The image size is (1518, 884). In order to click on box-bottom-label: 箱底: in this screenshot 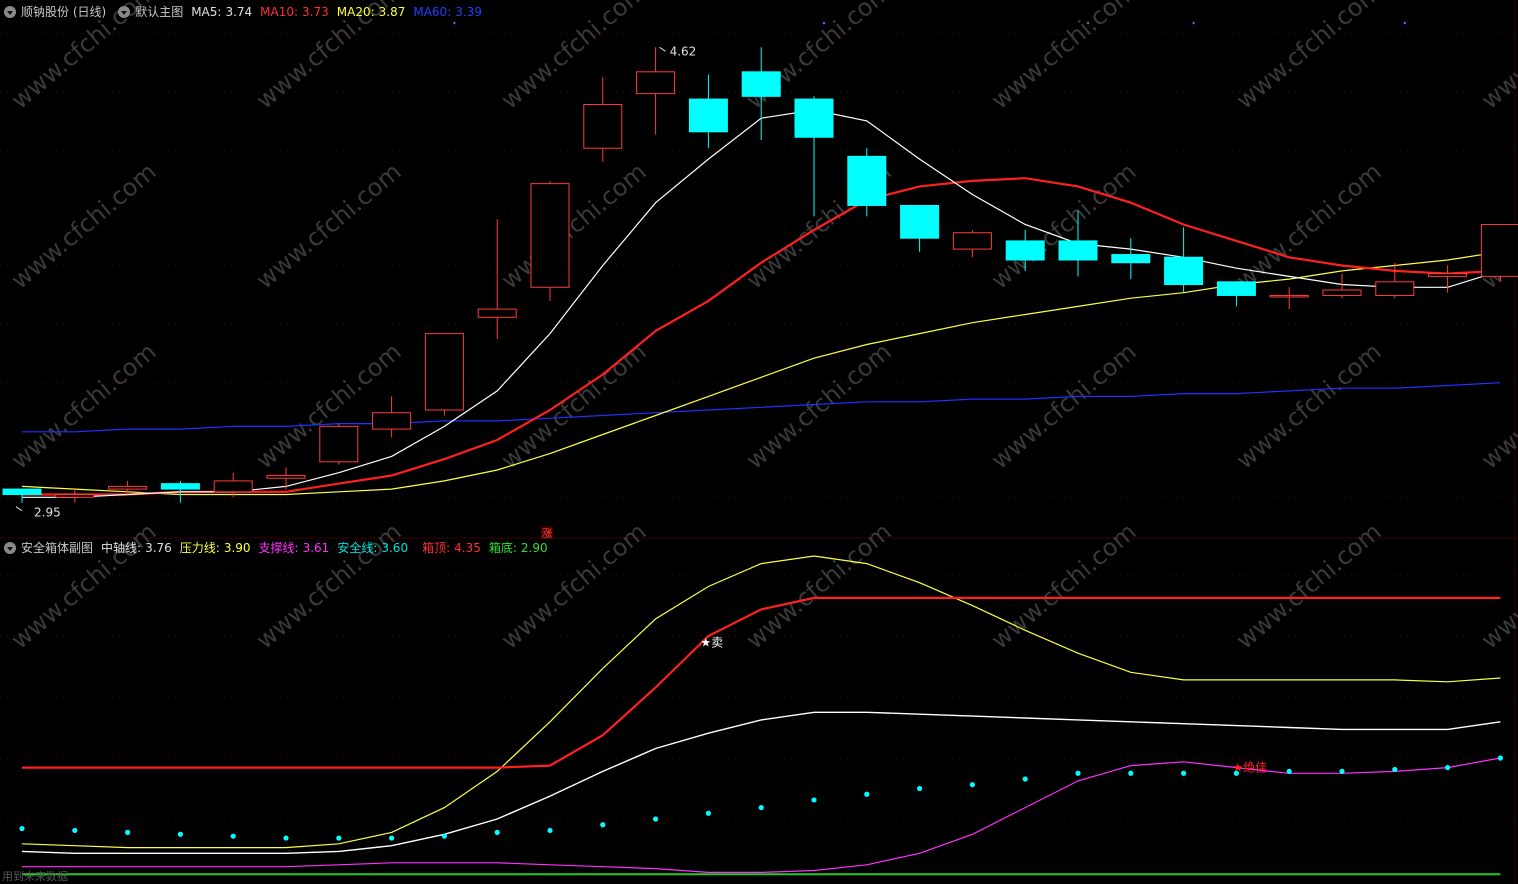, I will do `click(502, 548)`.